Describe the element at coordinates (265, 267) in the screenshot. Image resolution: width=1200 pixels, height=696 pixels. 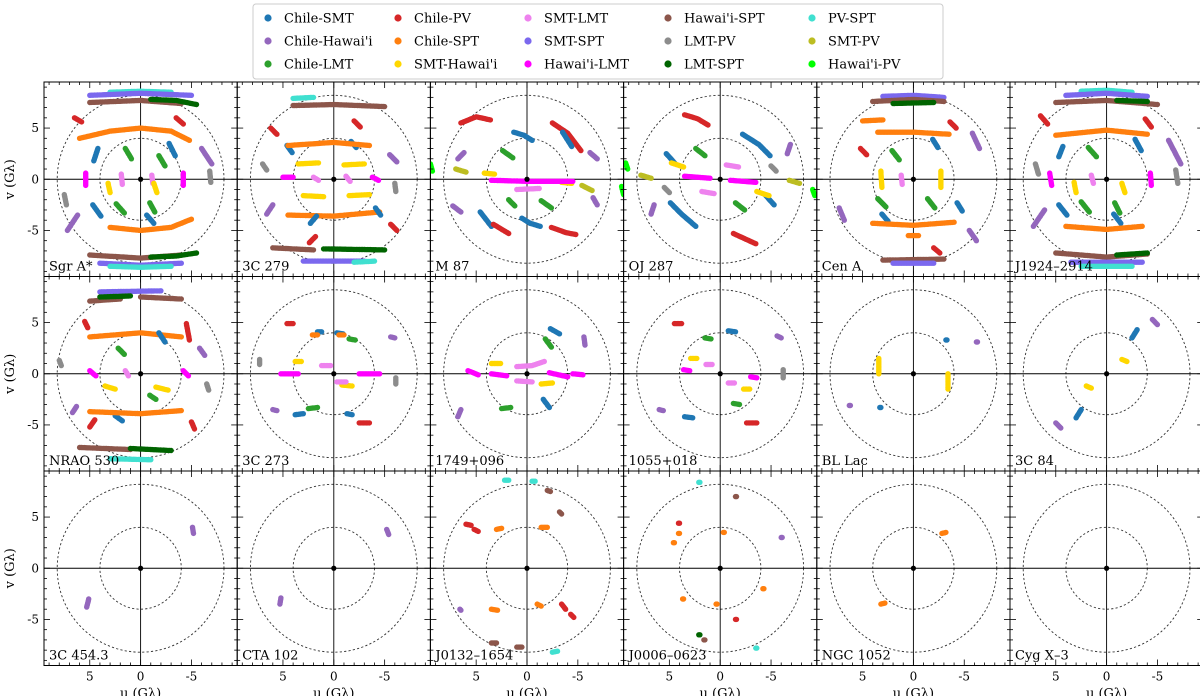
I see `source-label: 3C 279` at that location.